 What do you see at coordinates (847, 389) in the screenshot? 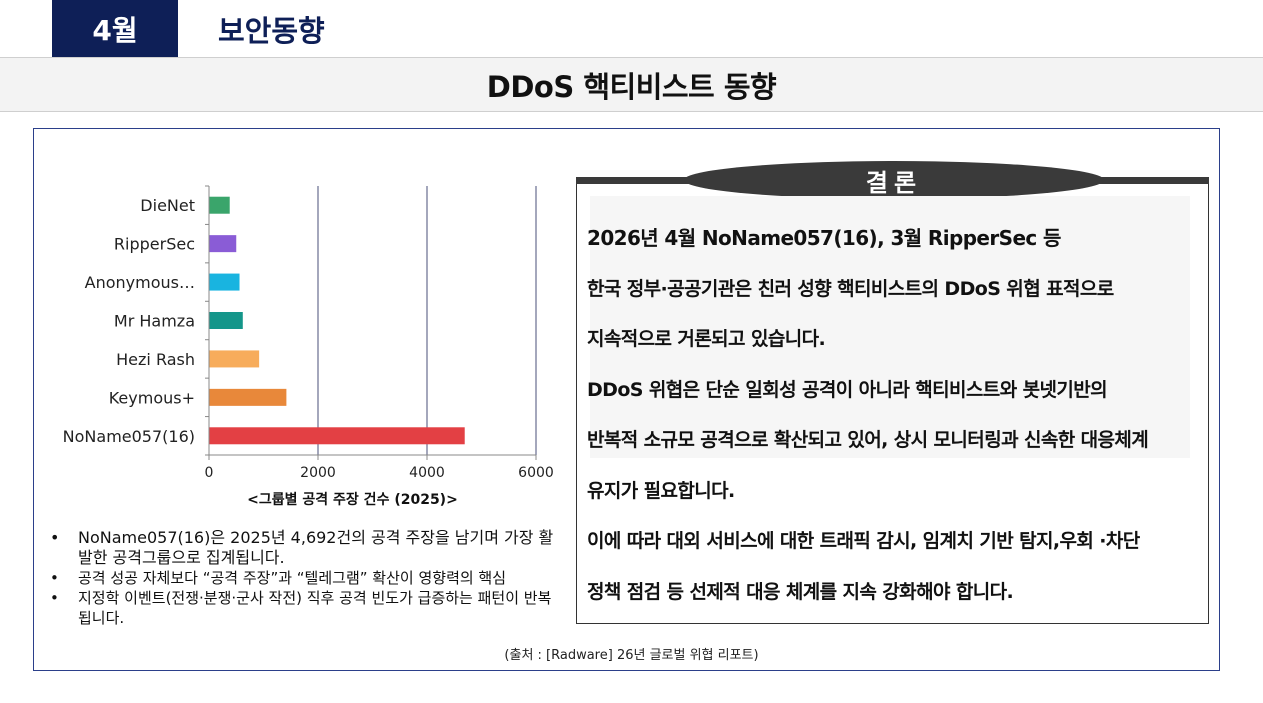
I see `conclusion-line: DDoS 위협은 단순 일회성 공격이 아니라 핵티비스트와 봇넷기반의` at bounding box center [847, 389].